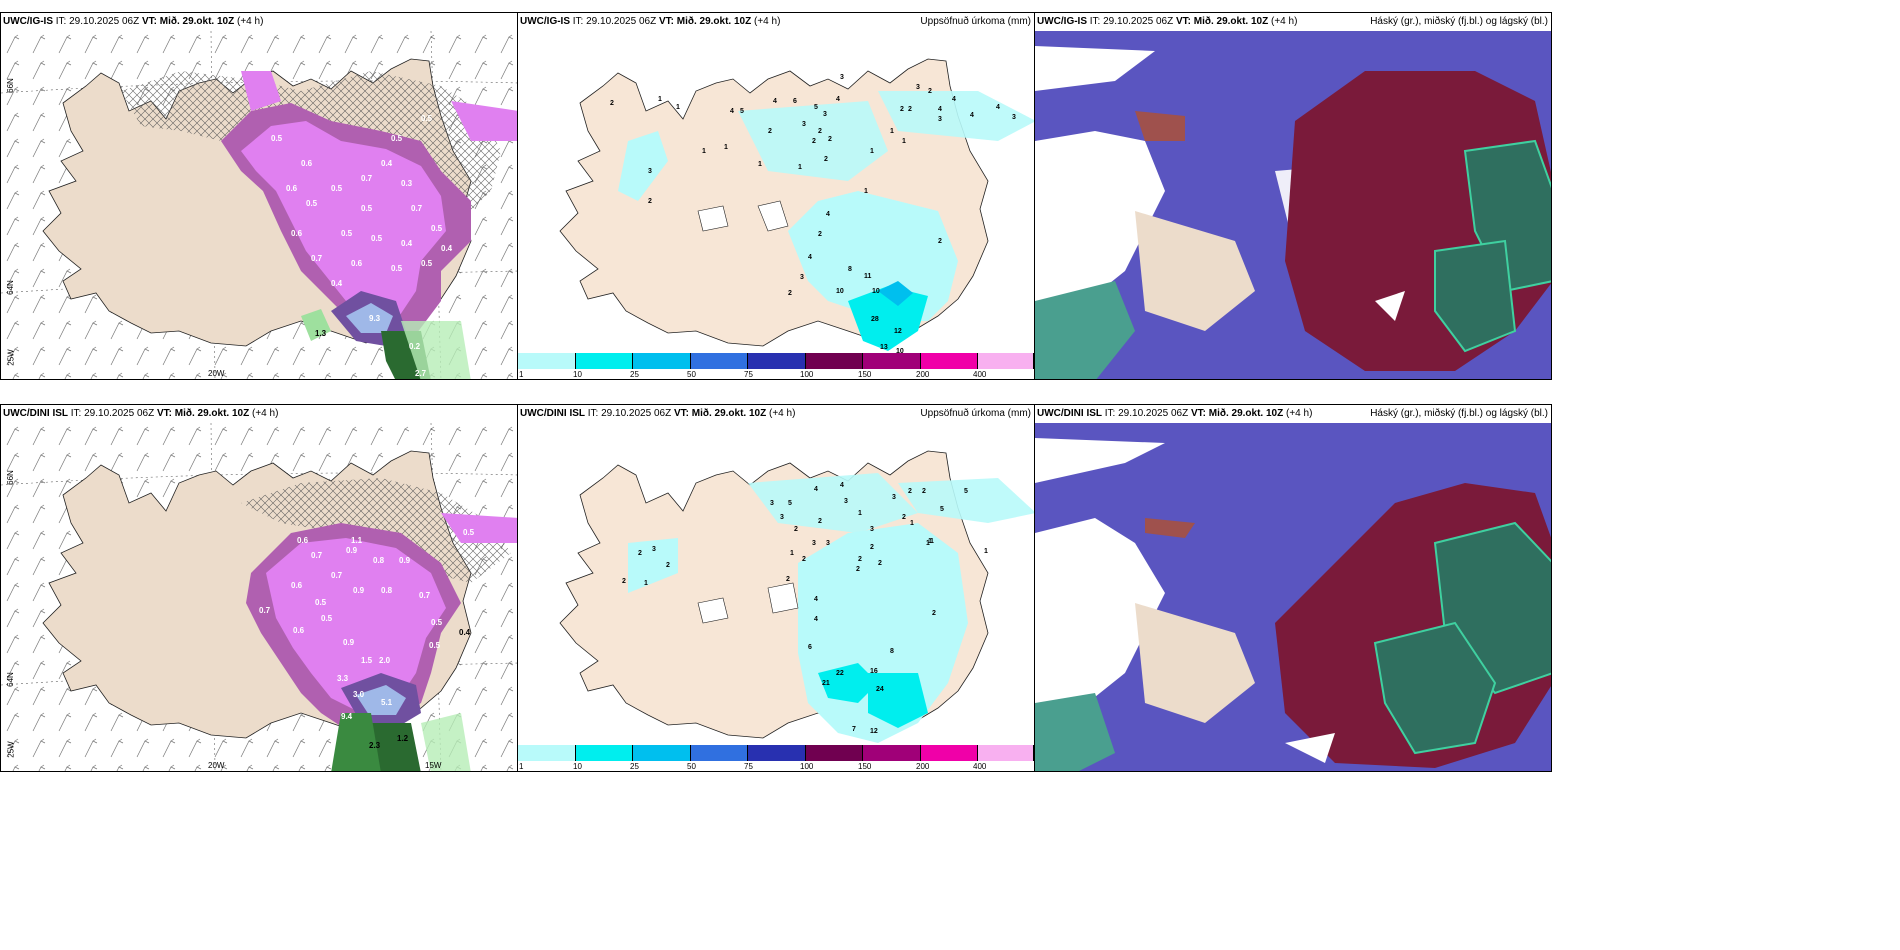 The width and height of the screenshot is (1900, 950). What do you see at coordinates (980, 766) in the screenshot?
I see `colorbar-tick: 400` at bounding box center [980, 766].